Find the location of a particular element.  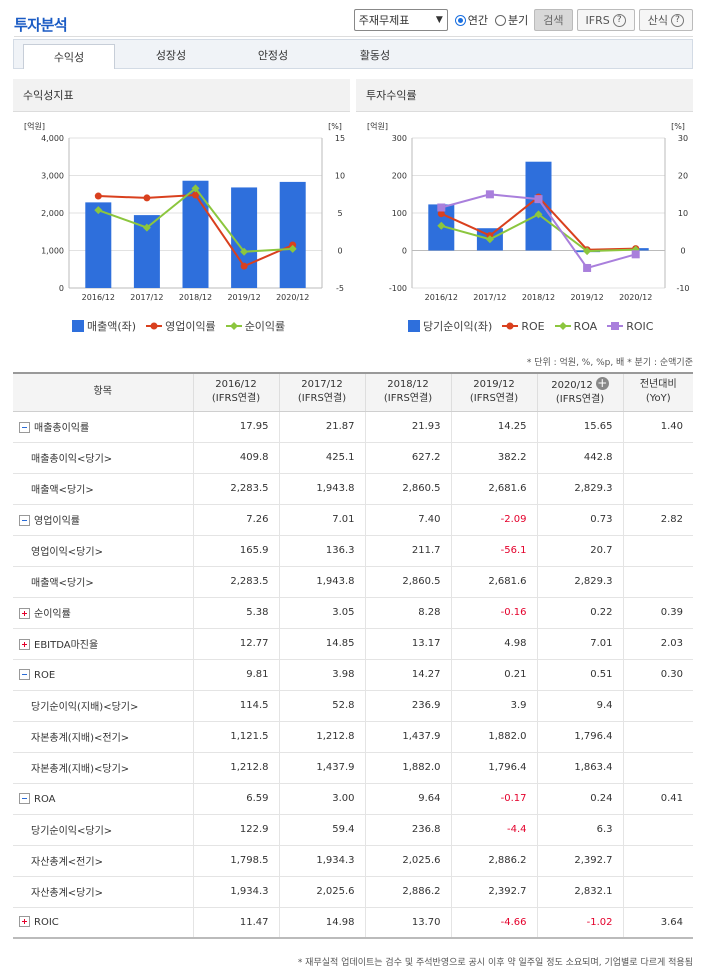

row-label: 순이익률 is located at coordinates (52, 614).